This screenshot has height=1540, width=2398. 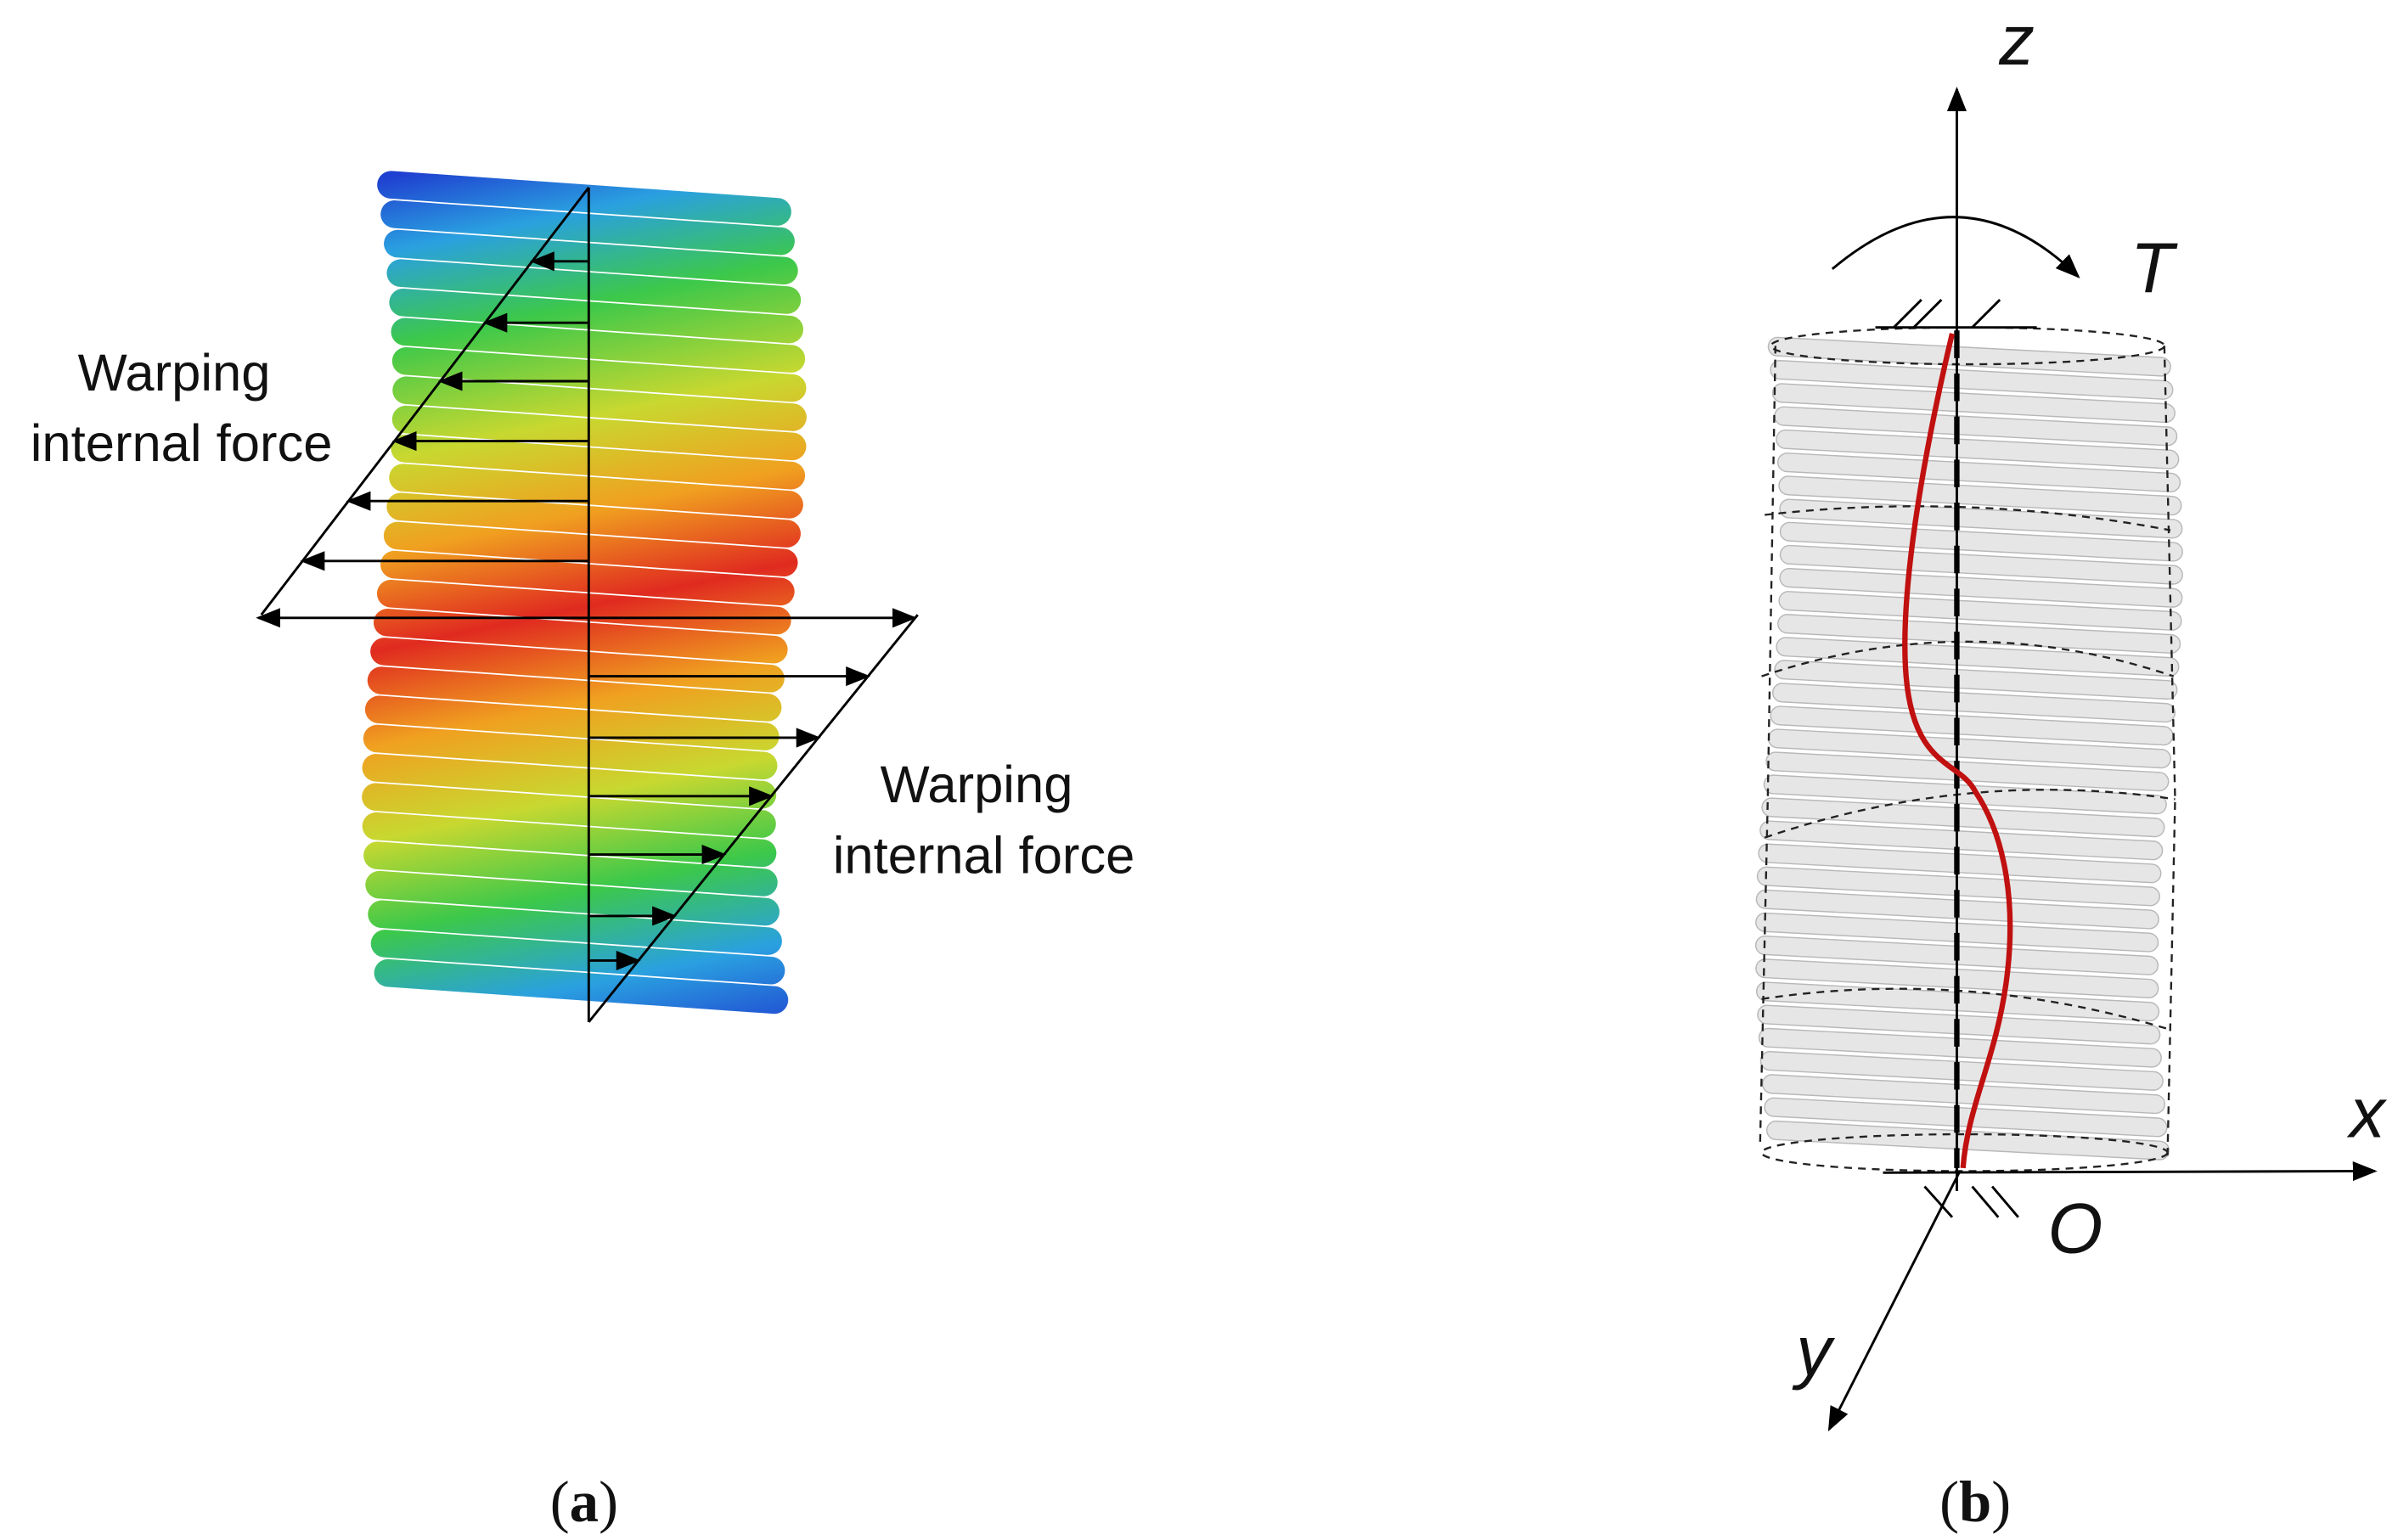 I want to click on caption: (a), so click(x=584, y=1502).